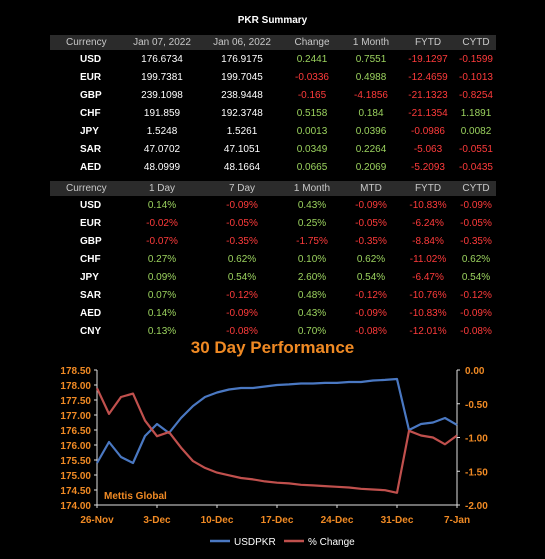  What do you see at coordinates (255, 542) in the screenshot?
I see `legend-label: USDPKR` at bounding box center [255, 542].